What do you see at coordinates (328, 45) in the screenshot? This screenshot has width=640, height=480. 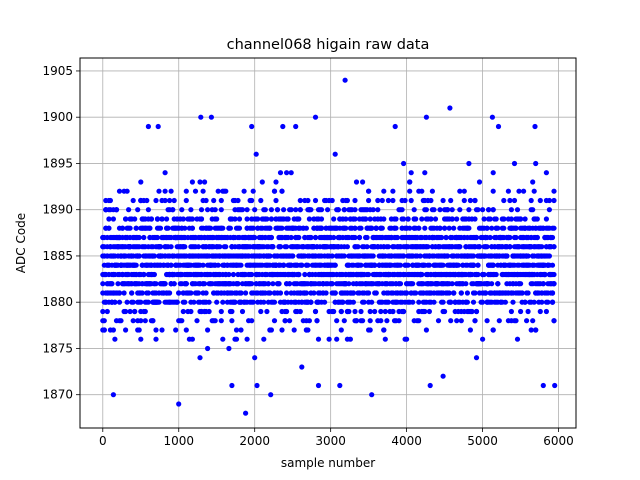 I see `chart-title: channel068 higain raw data` at bounding box center [328, 45].